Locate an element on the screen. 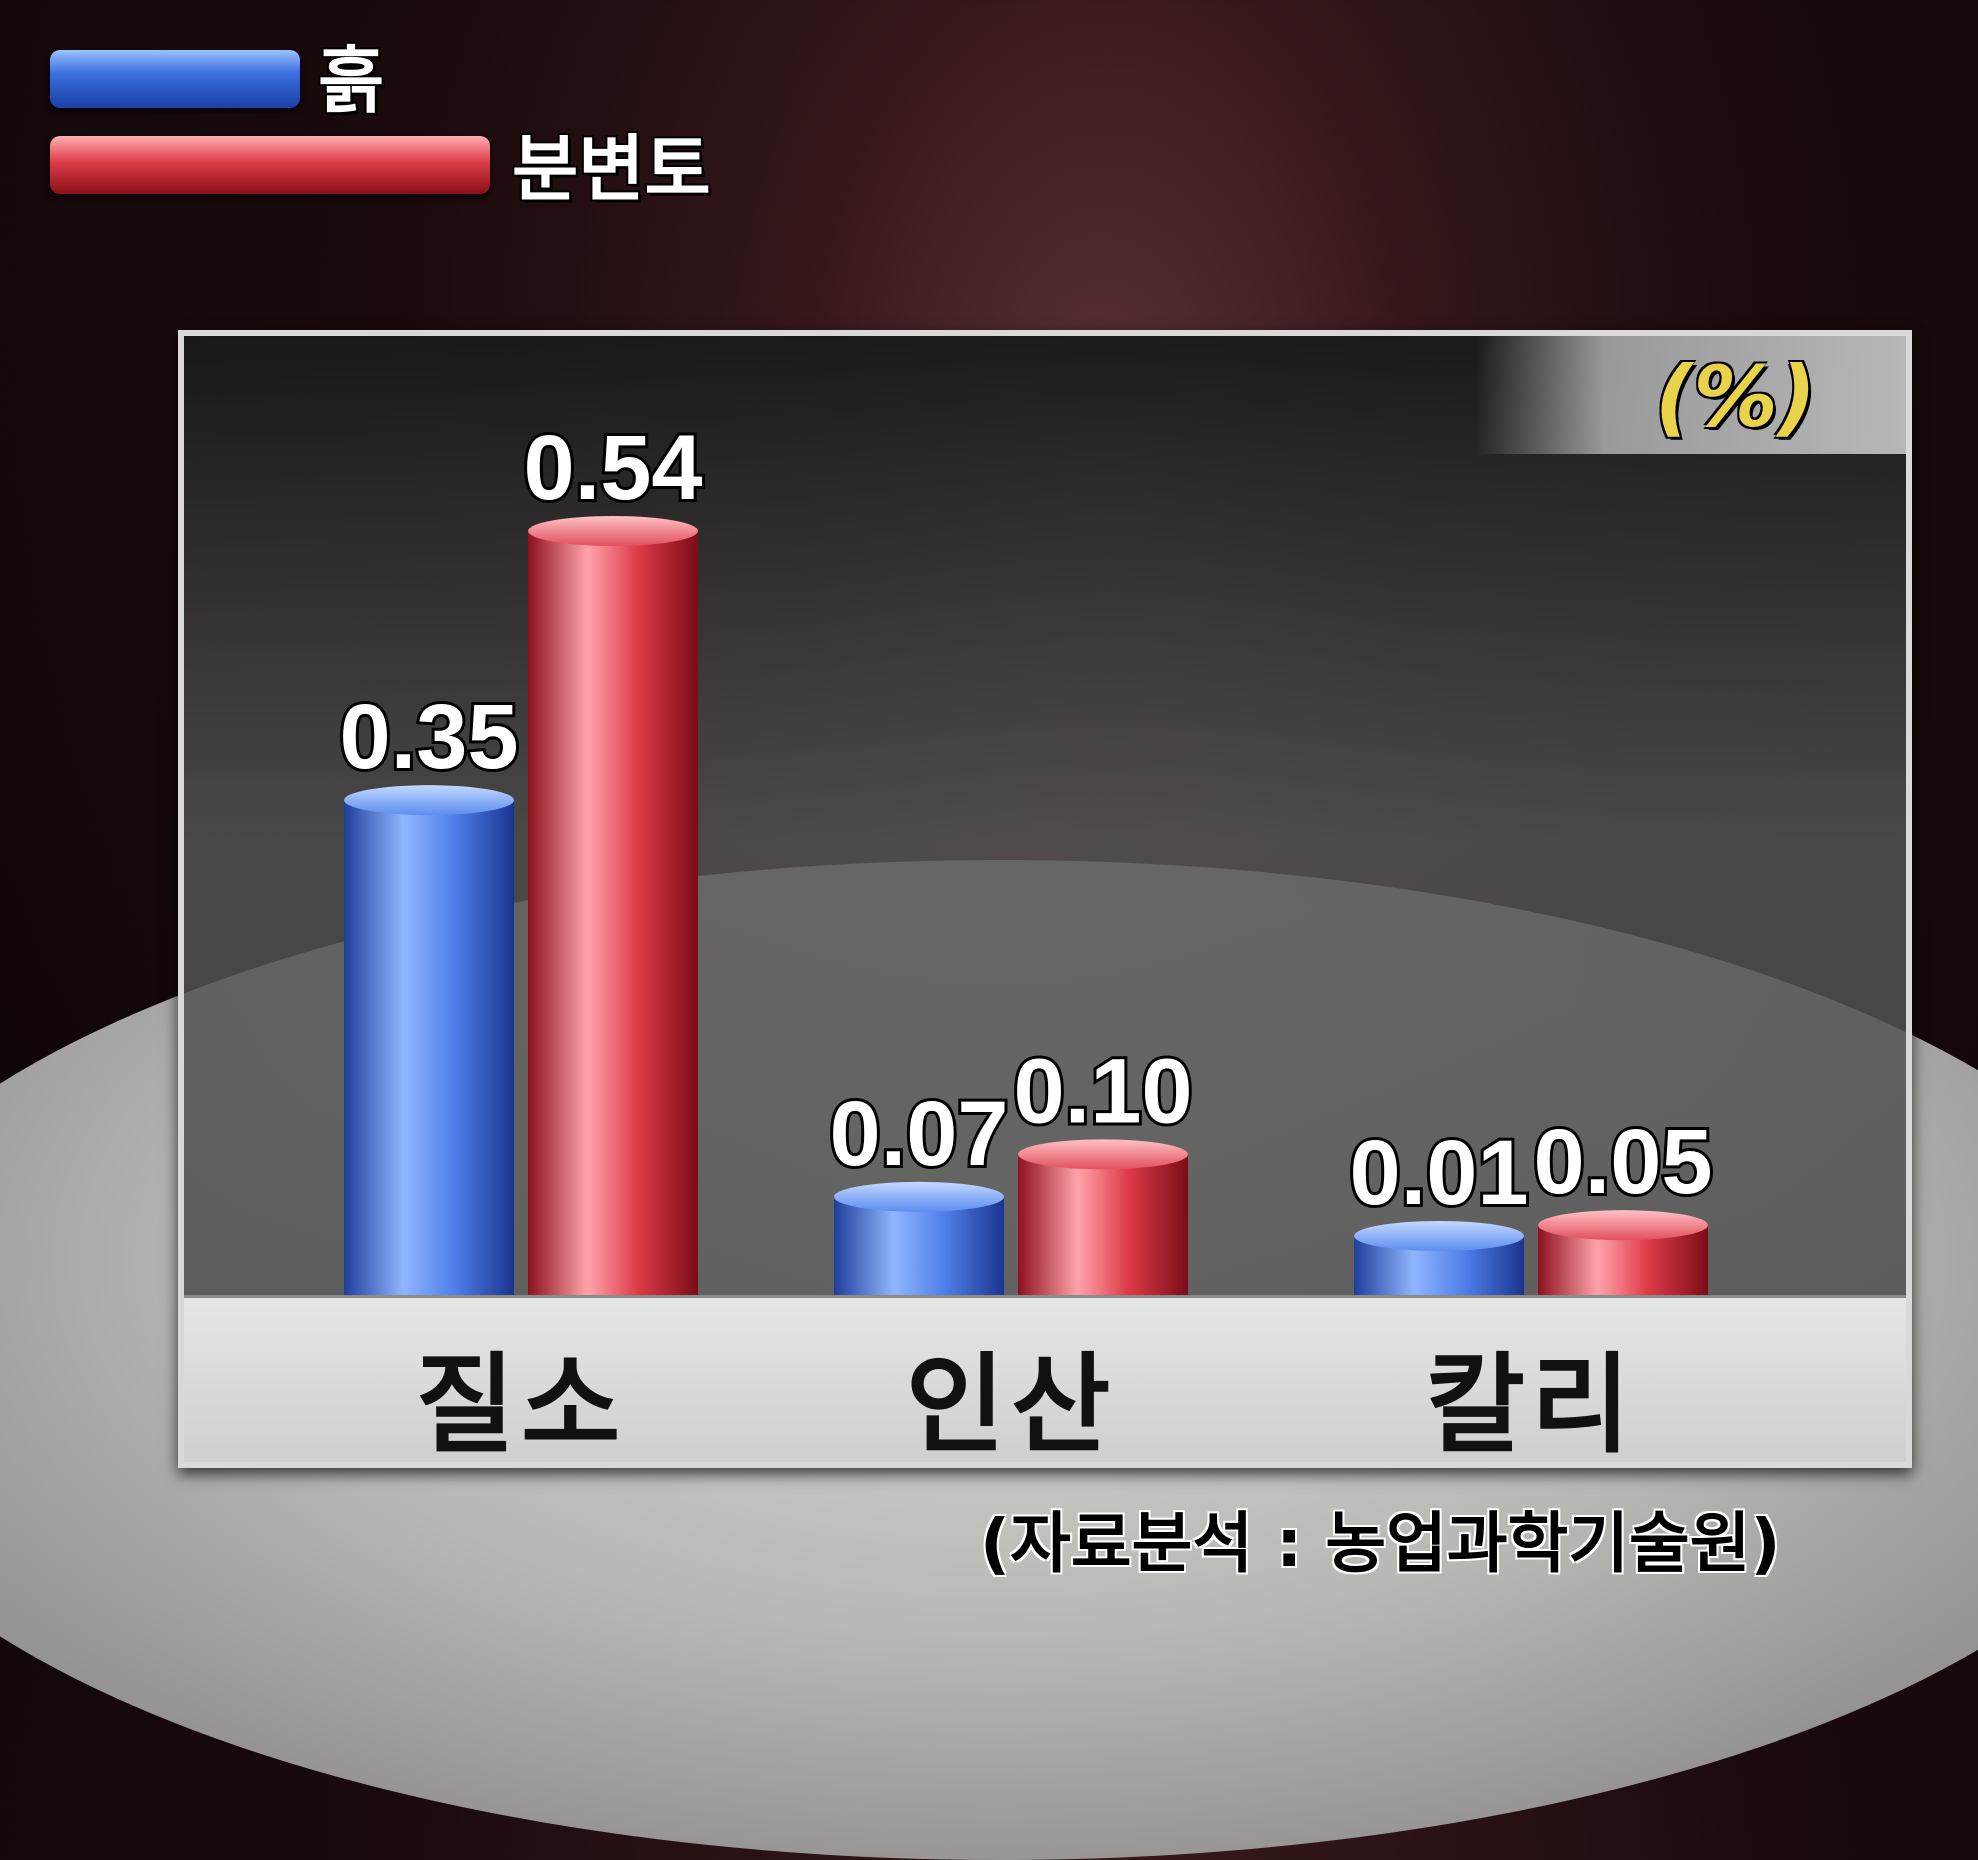  bar-vermicompost-potash: 0.05 is located at coordinates (1623, 1202).